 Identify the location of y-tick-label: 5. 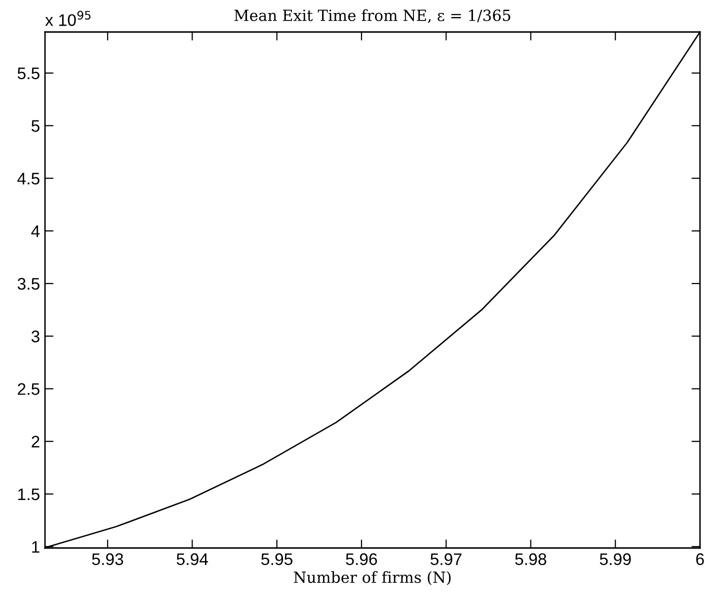
(36, 126).